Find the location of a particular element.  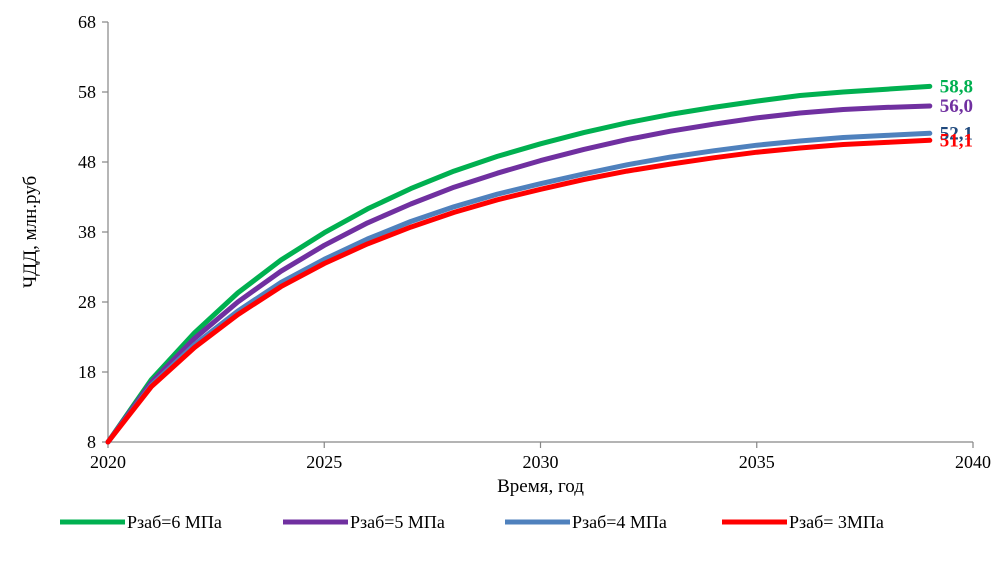

y-tick-label: 8 is located at coordinates (91, 442).